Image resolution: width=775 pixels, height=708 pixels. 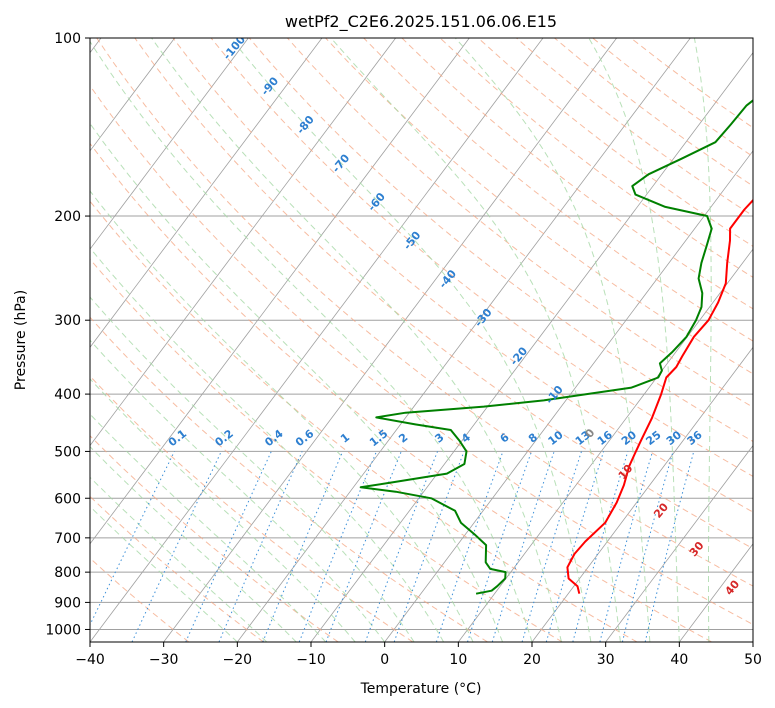 I want to click on x-tick-label: 40, so click(x=679, y=660).